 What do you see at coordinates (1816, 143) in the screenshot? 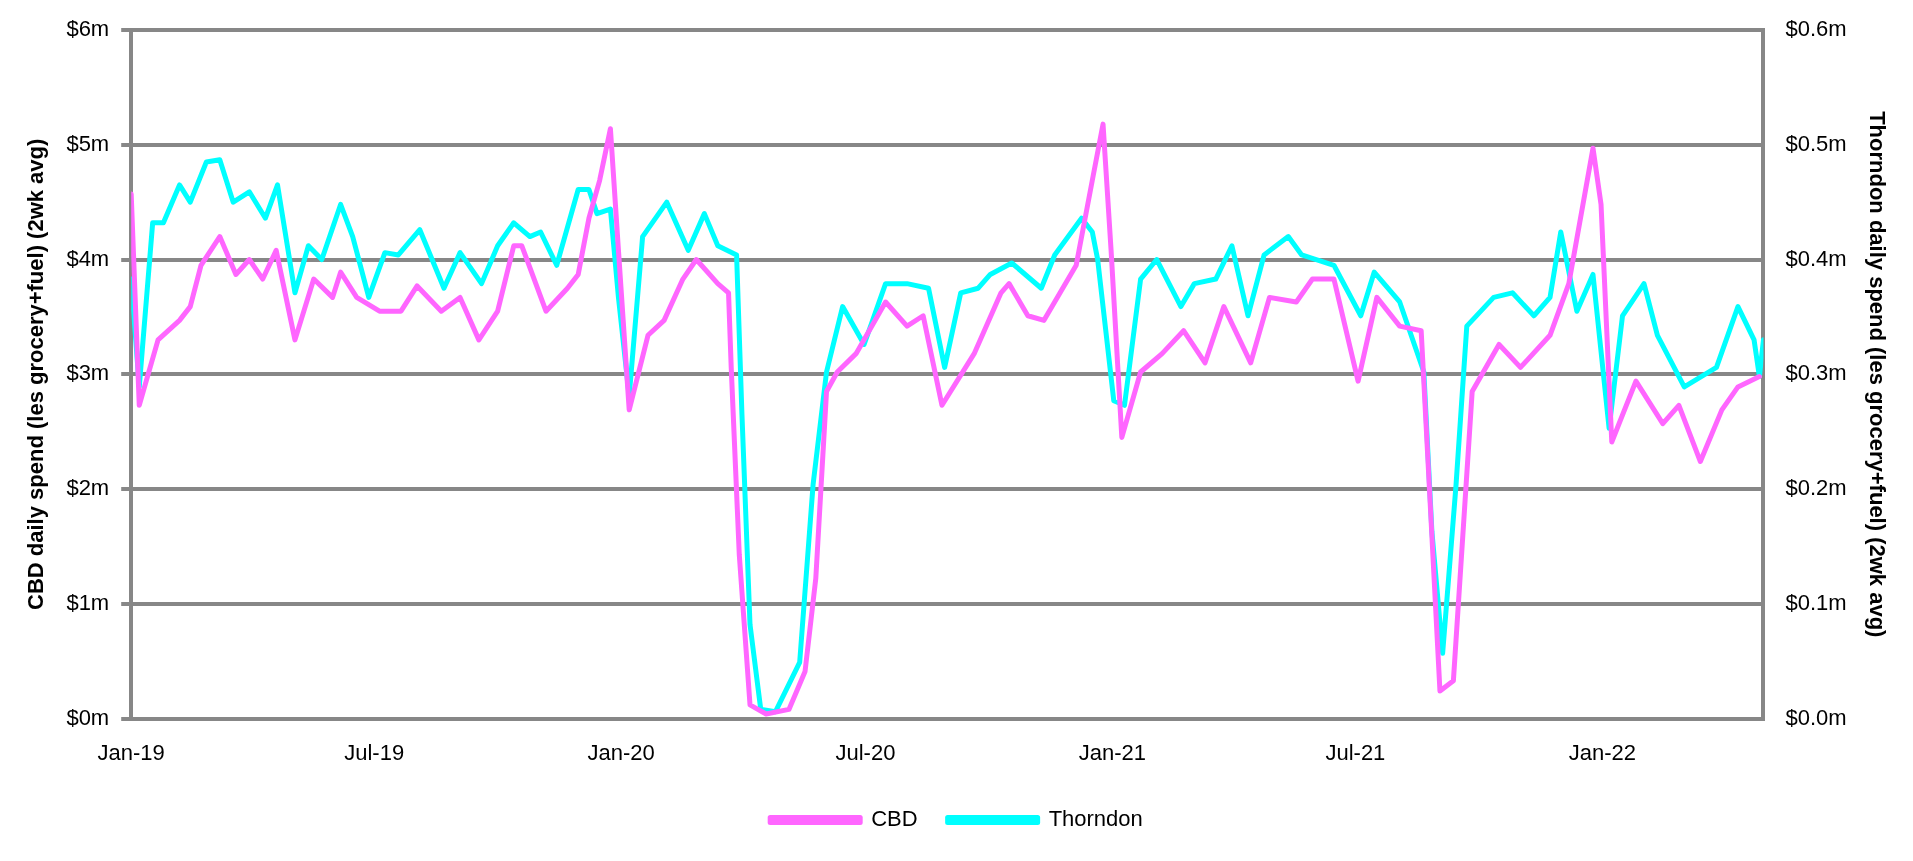
I see `y2-tick-label: $0.5m` at bounding box center [1816, 143].